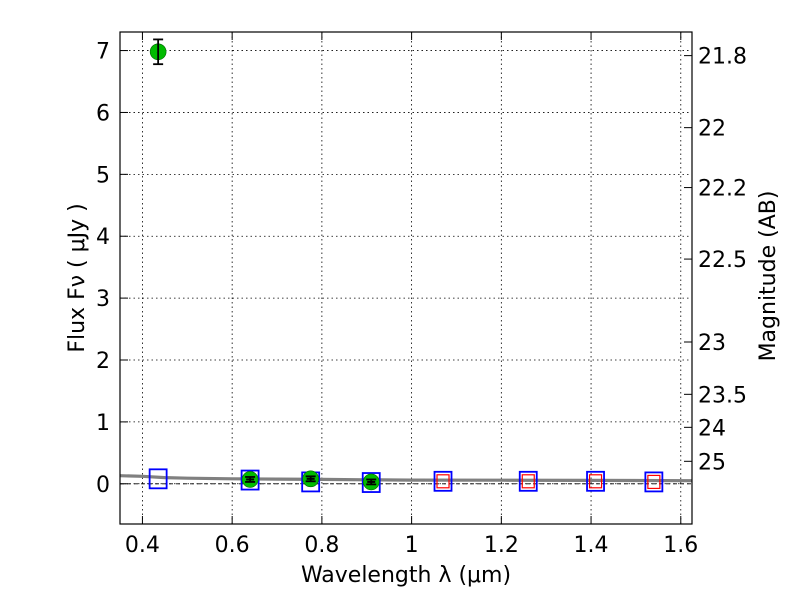 This screenshot has height=600, width=800. What do you see at coordinates (768, 276) in the screenshot?
I see `y2-axis-label: Magnitude (AB)` at bounding box center [768, 276].